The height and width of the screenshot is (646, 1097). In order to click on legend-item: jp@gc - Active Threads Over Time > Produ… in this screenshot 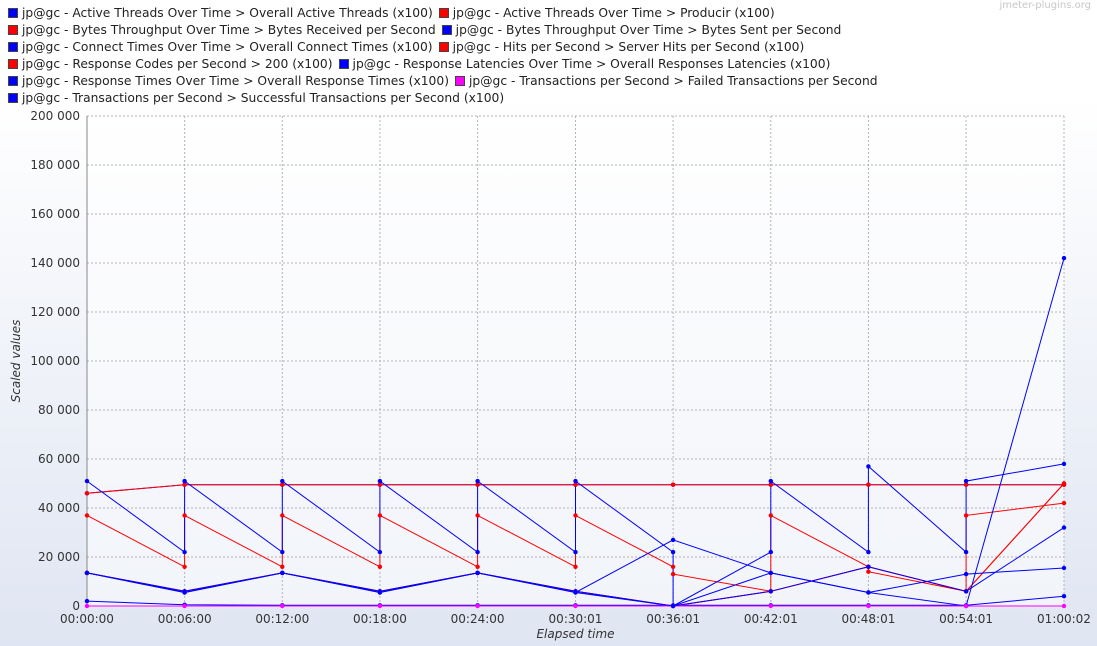, I will do `click(606, 13)`.